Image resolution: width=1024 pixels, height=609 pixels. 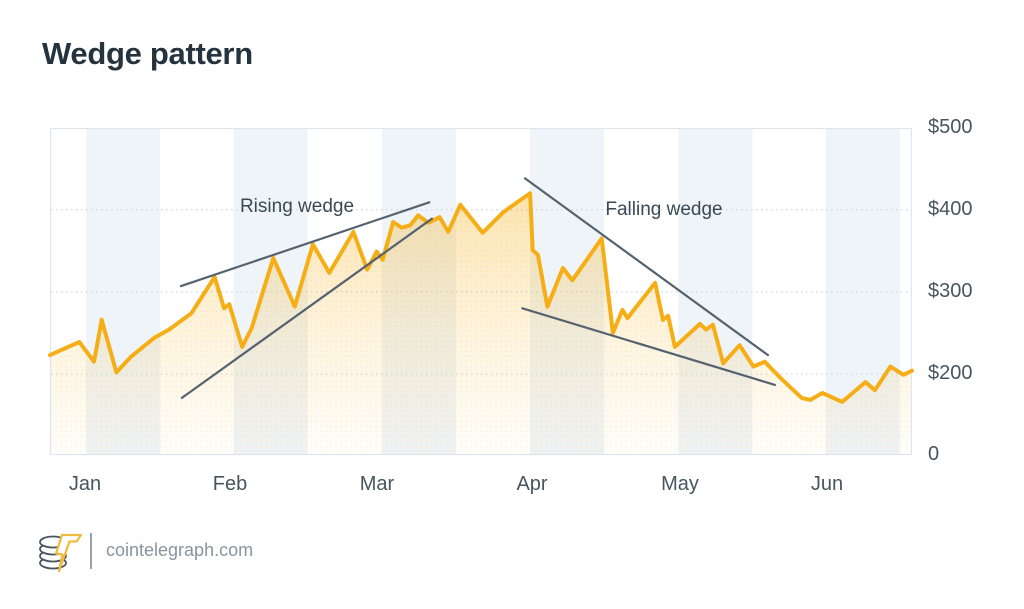 I want to click on lightning-bolt-icon, so click(x=68, y=553).